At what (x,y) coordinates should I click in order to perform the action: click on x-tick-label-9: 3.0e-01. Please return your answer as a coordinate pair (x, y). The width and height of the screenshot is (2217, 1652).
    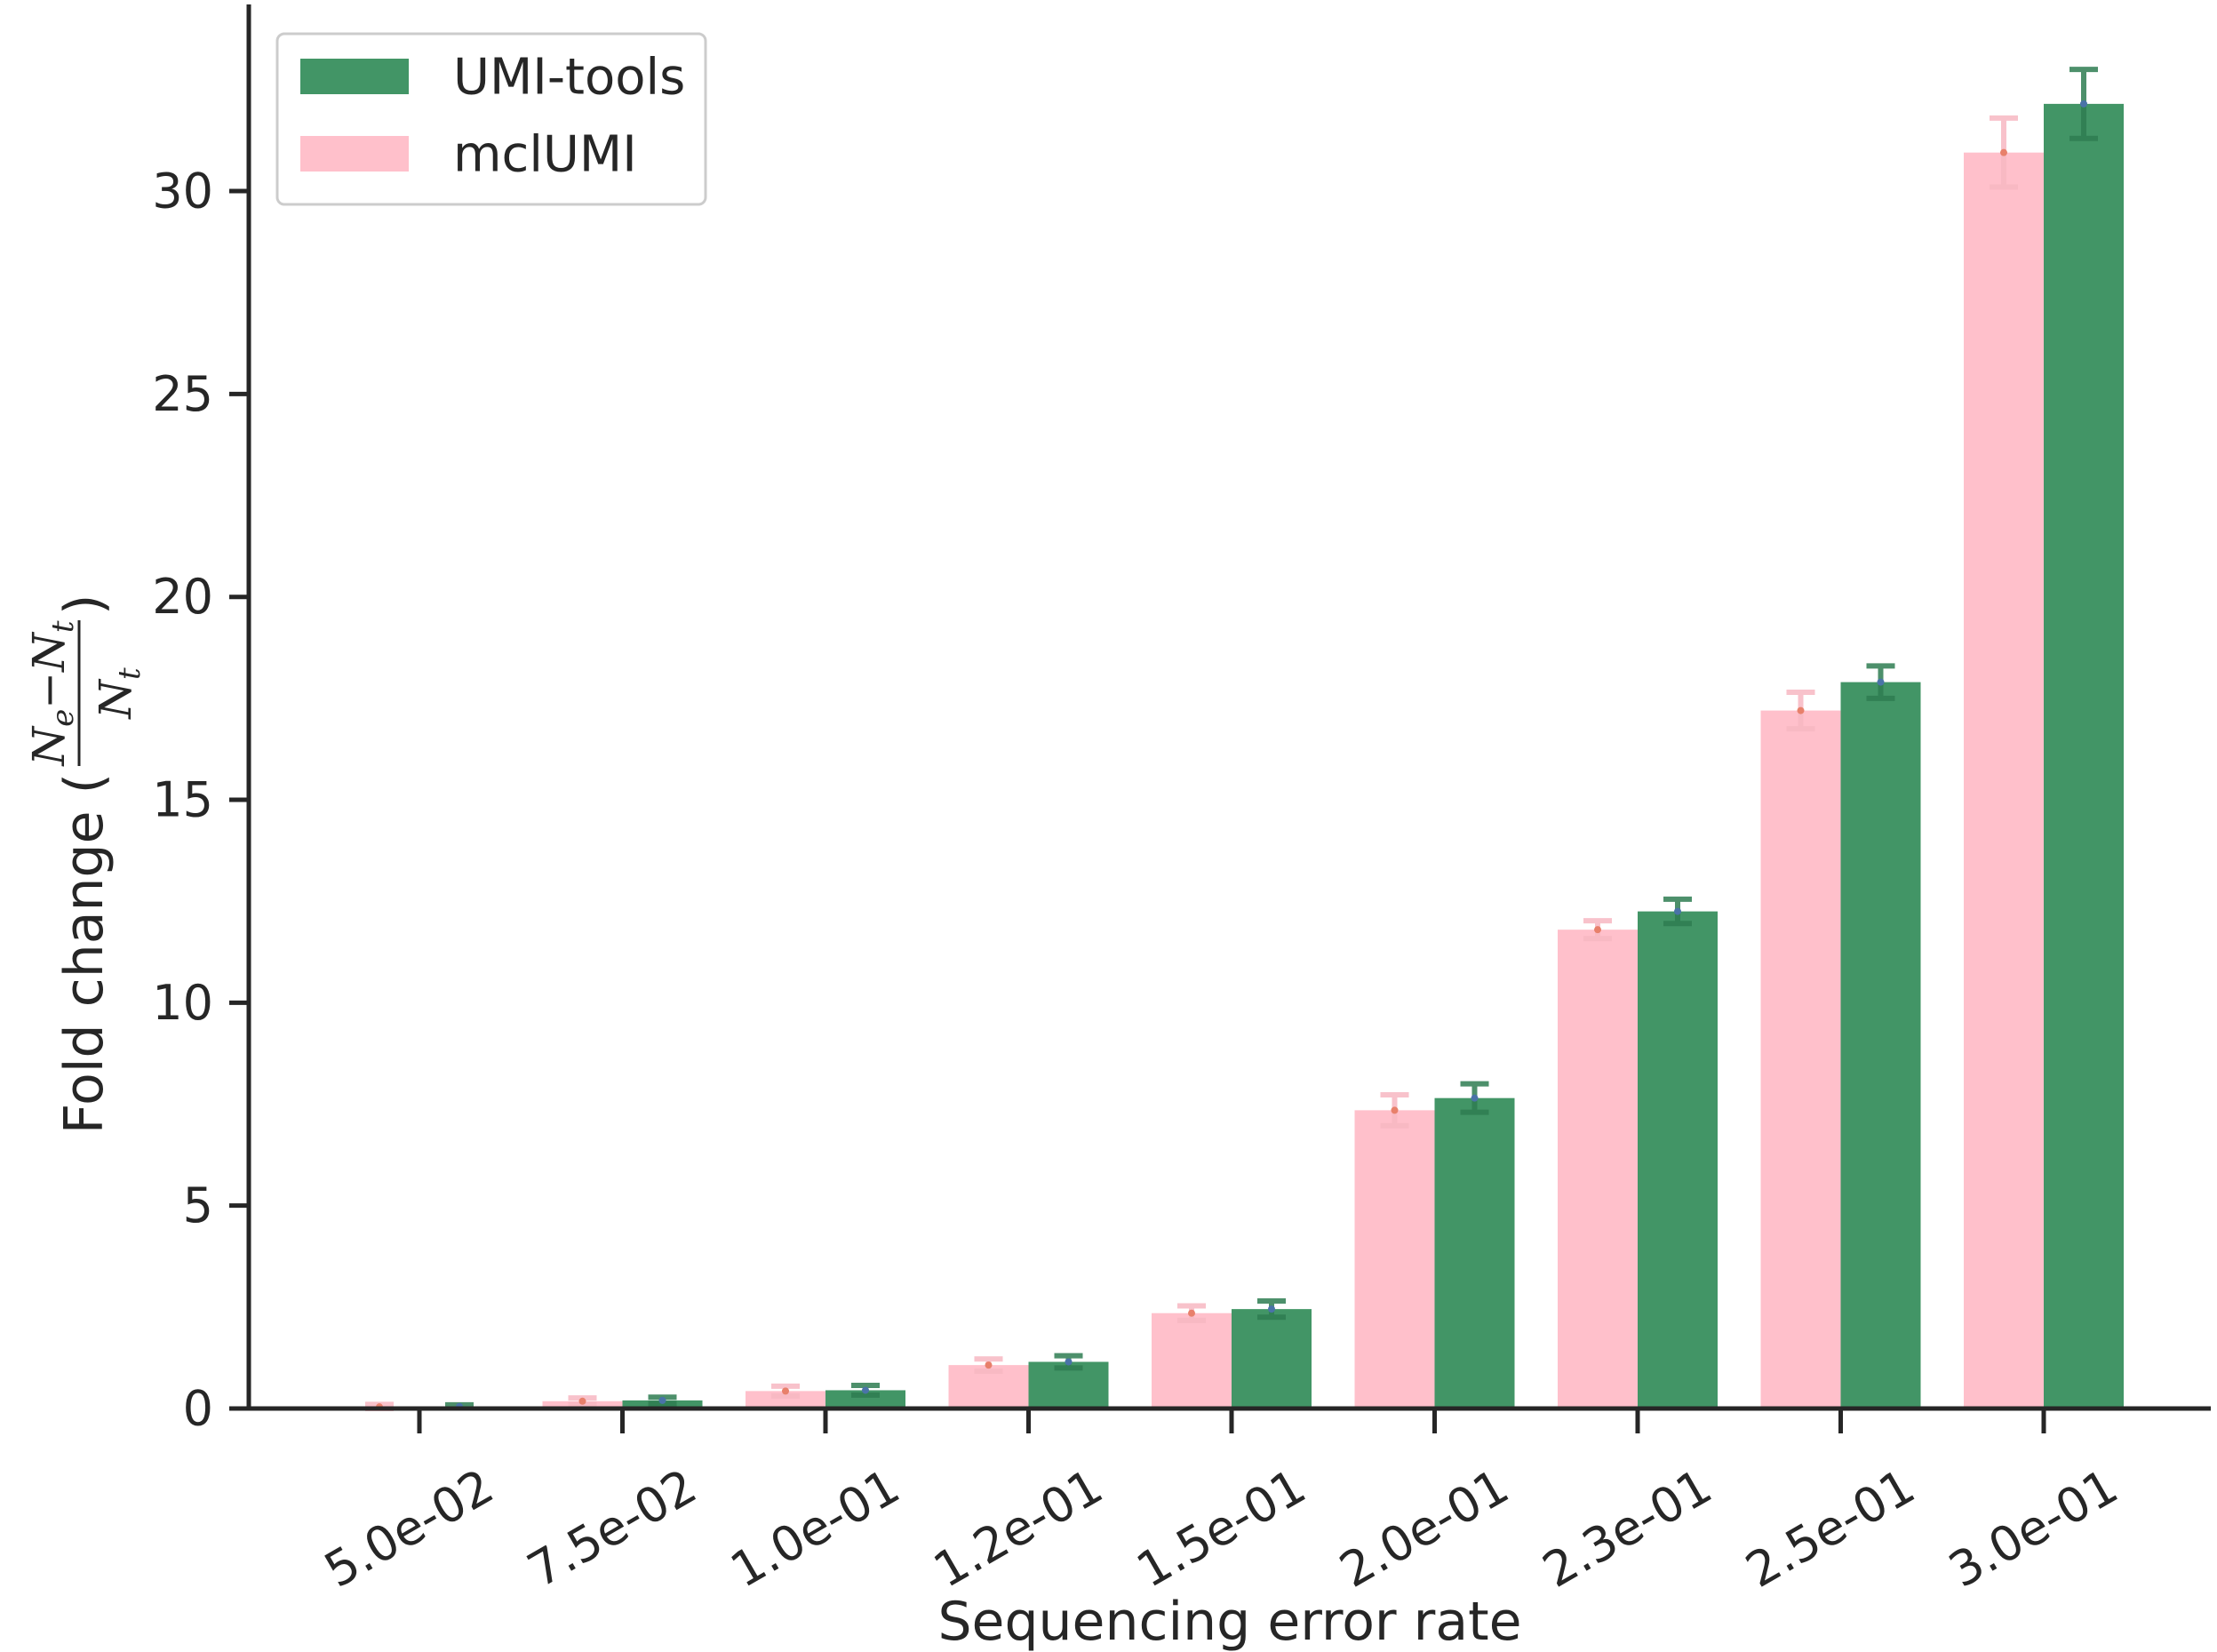
    Looking at the image, I should click on (2033, 1528).